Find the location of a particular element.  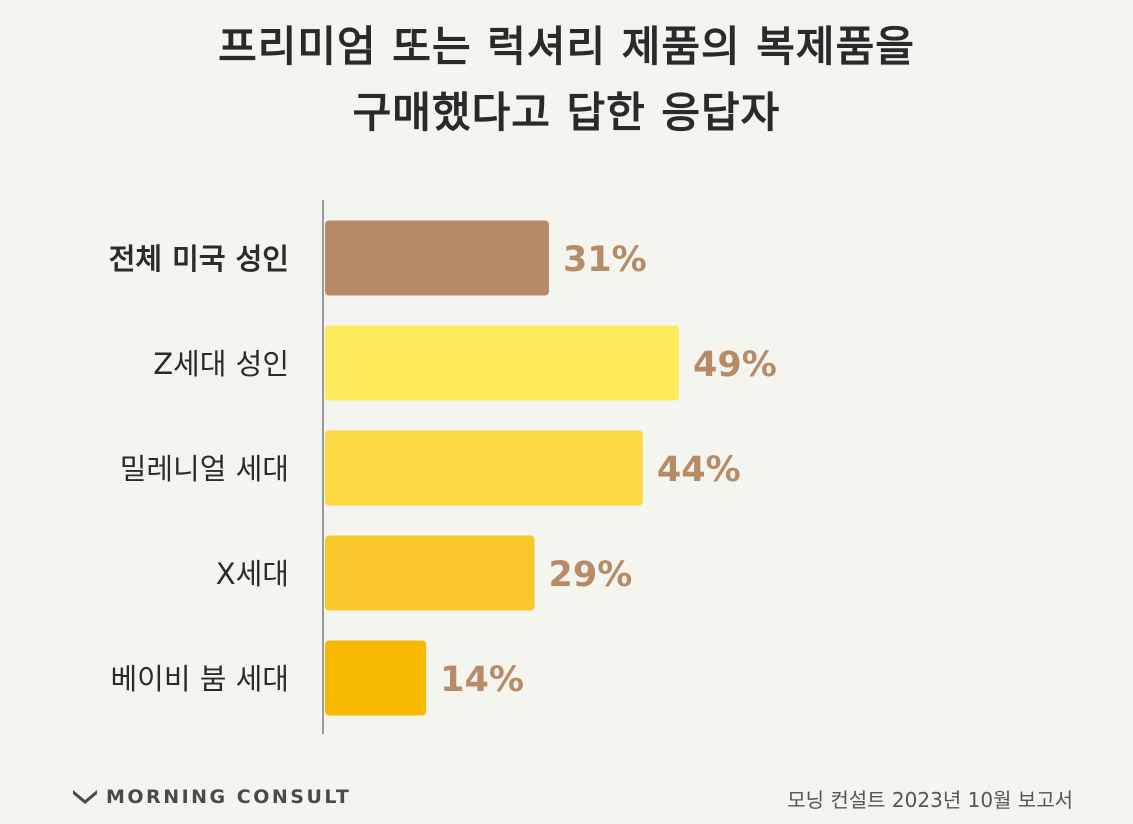

category-label: X세대 is located at coordinates (252, 574).